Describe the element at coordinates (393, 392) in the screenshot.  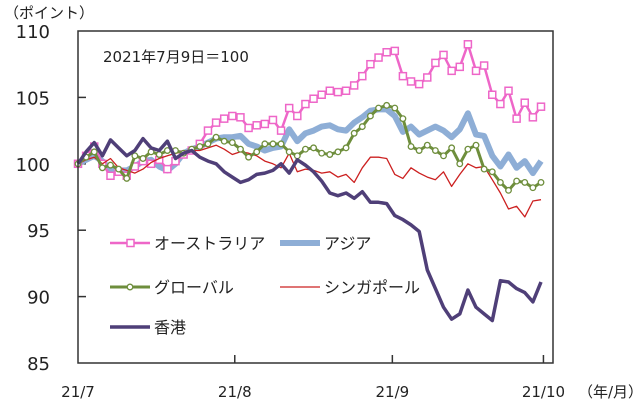
I see `x-tick-label: 21/9` at that location.